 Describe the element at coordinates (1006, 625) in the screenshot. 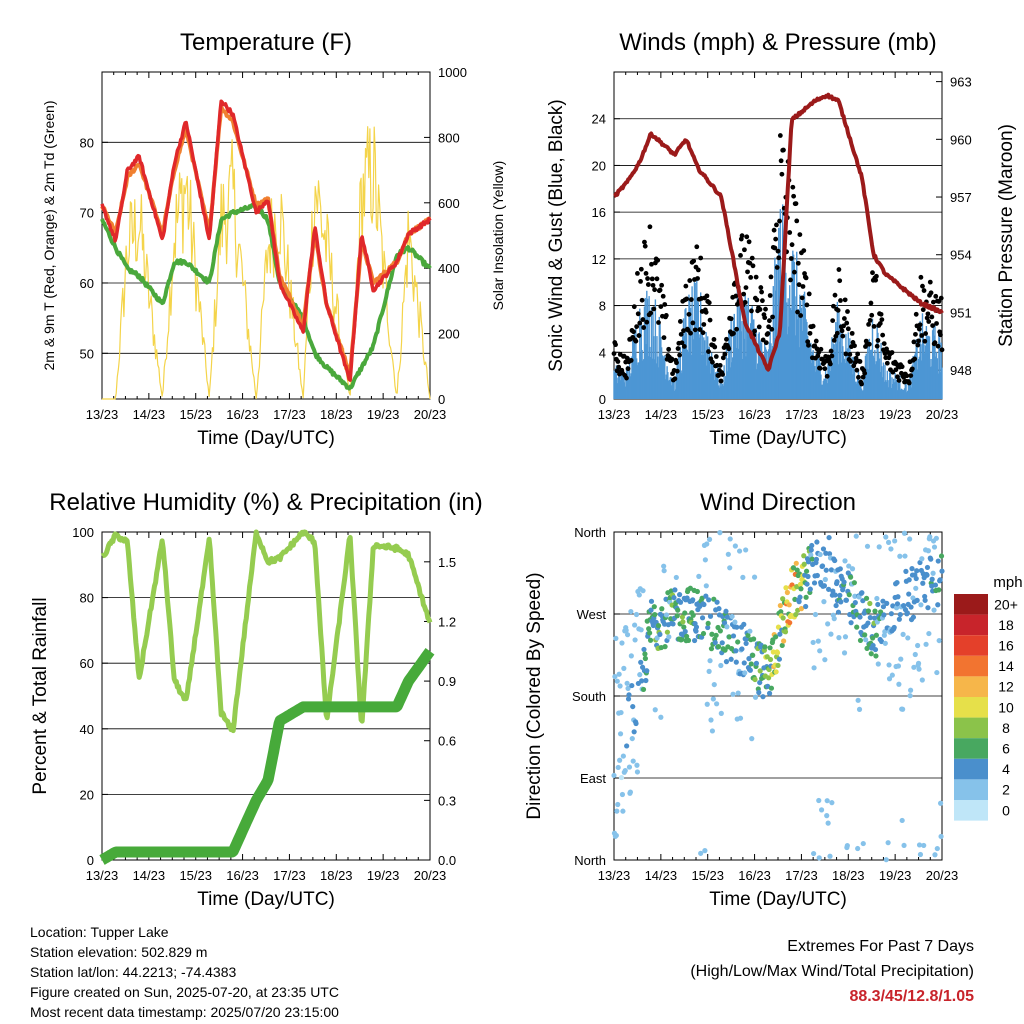

I see `legend-label: 18` at that location.